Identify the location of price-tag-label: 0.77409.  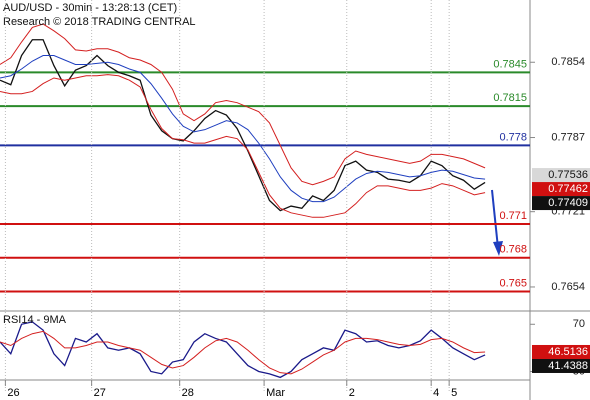
(568, 203).